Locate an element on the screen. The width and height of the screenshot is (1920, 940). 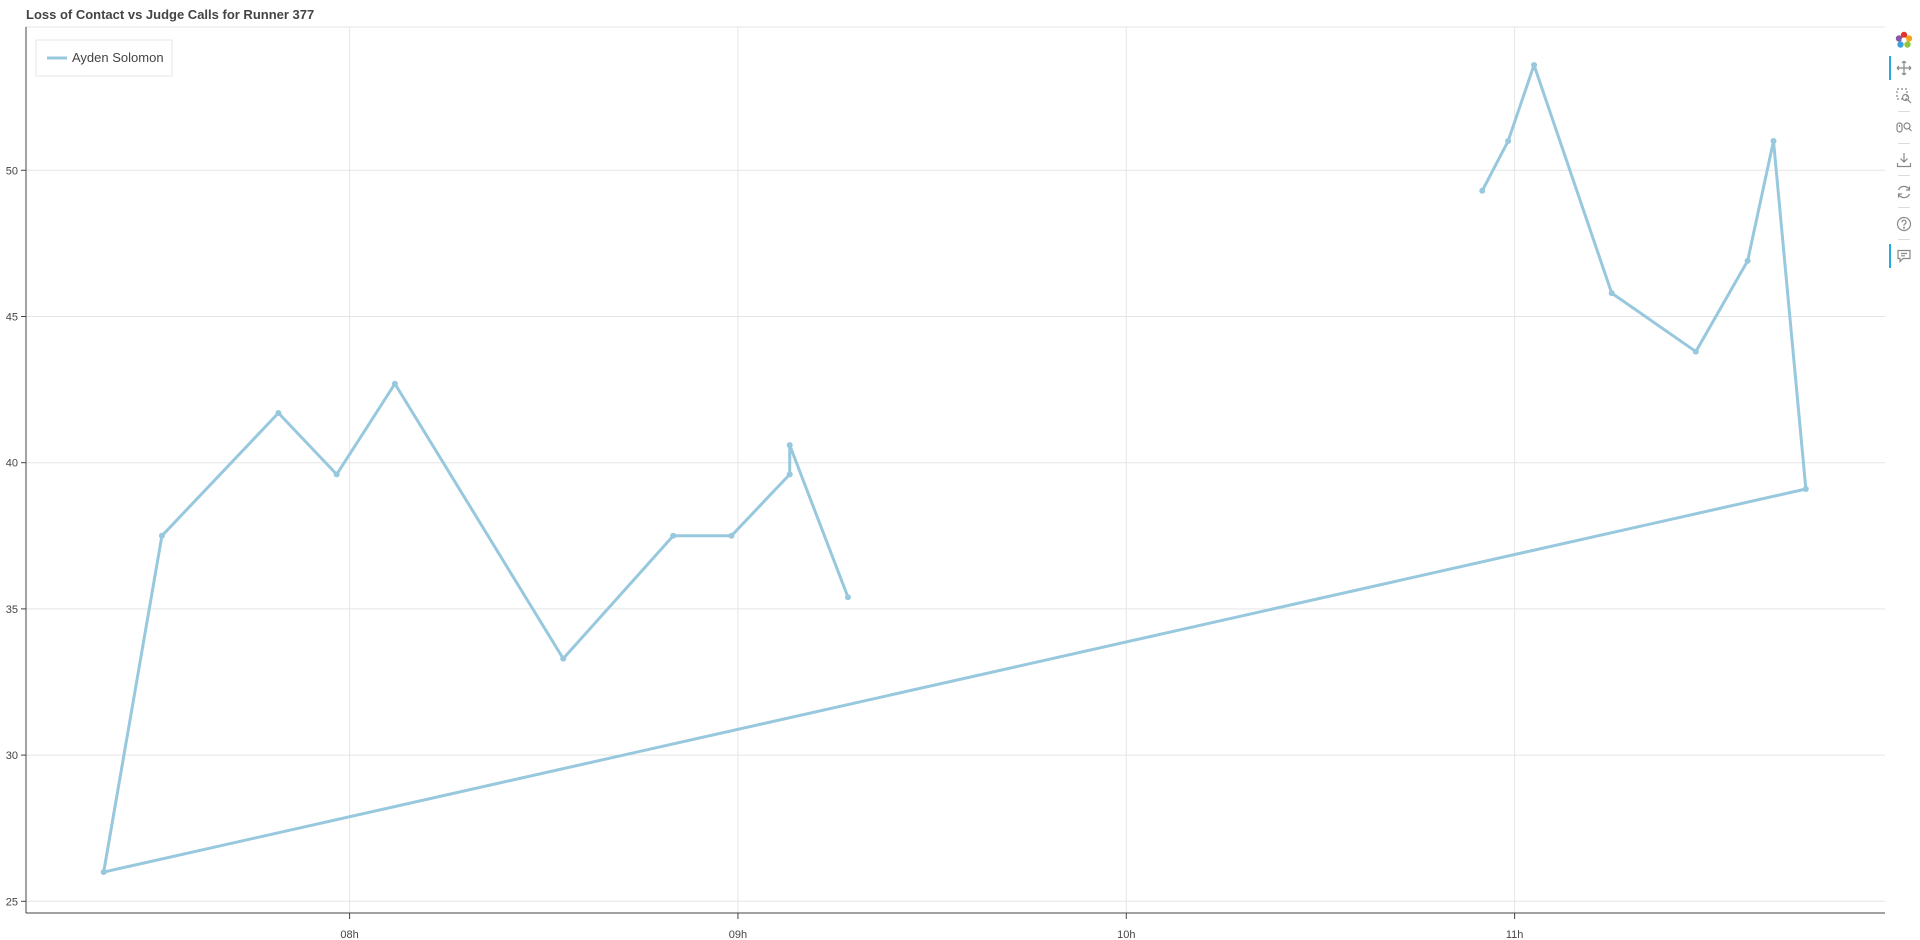
bokeh-logo-icon is located at coordinates (1904, 40).